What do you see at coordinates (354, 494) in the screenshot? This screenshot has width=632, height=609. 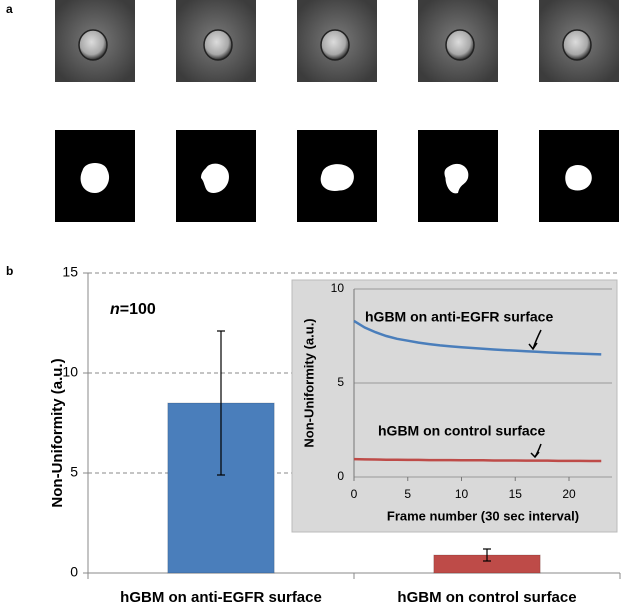 I see `x-tick-label: 0` at bounding box center [354, 494].